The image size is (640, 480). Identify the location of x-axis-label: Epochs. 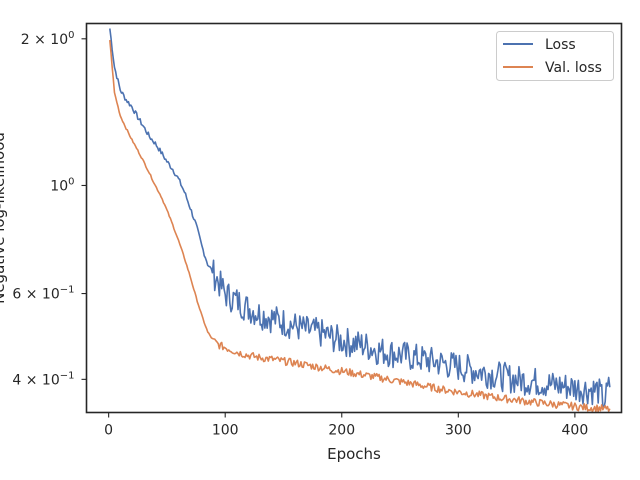
(354, 454).